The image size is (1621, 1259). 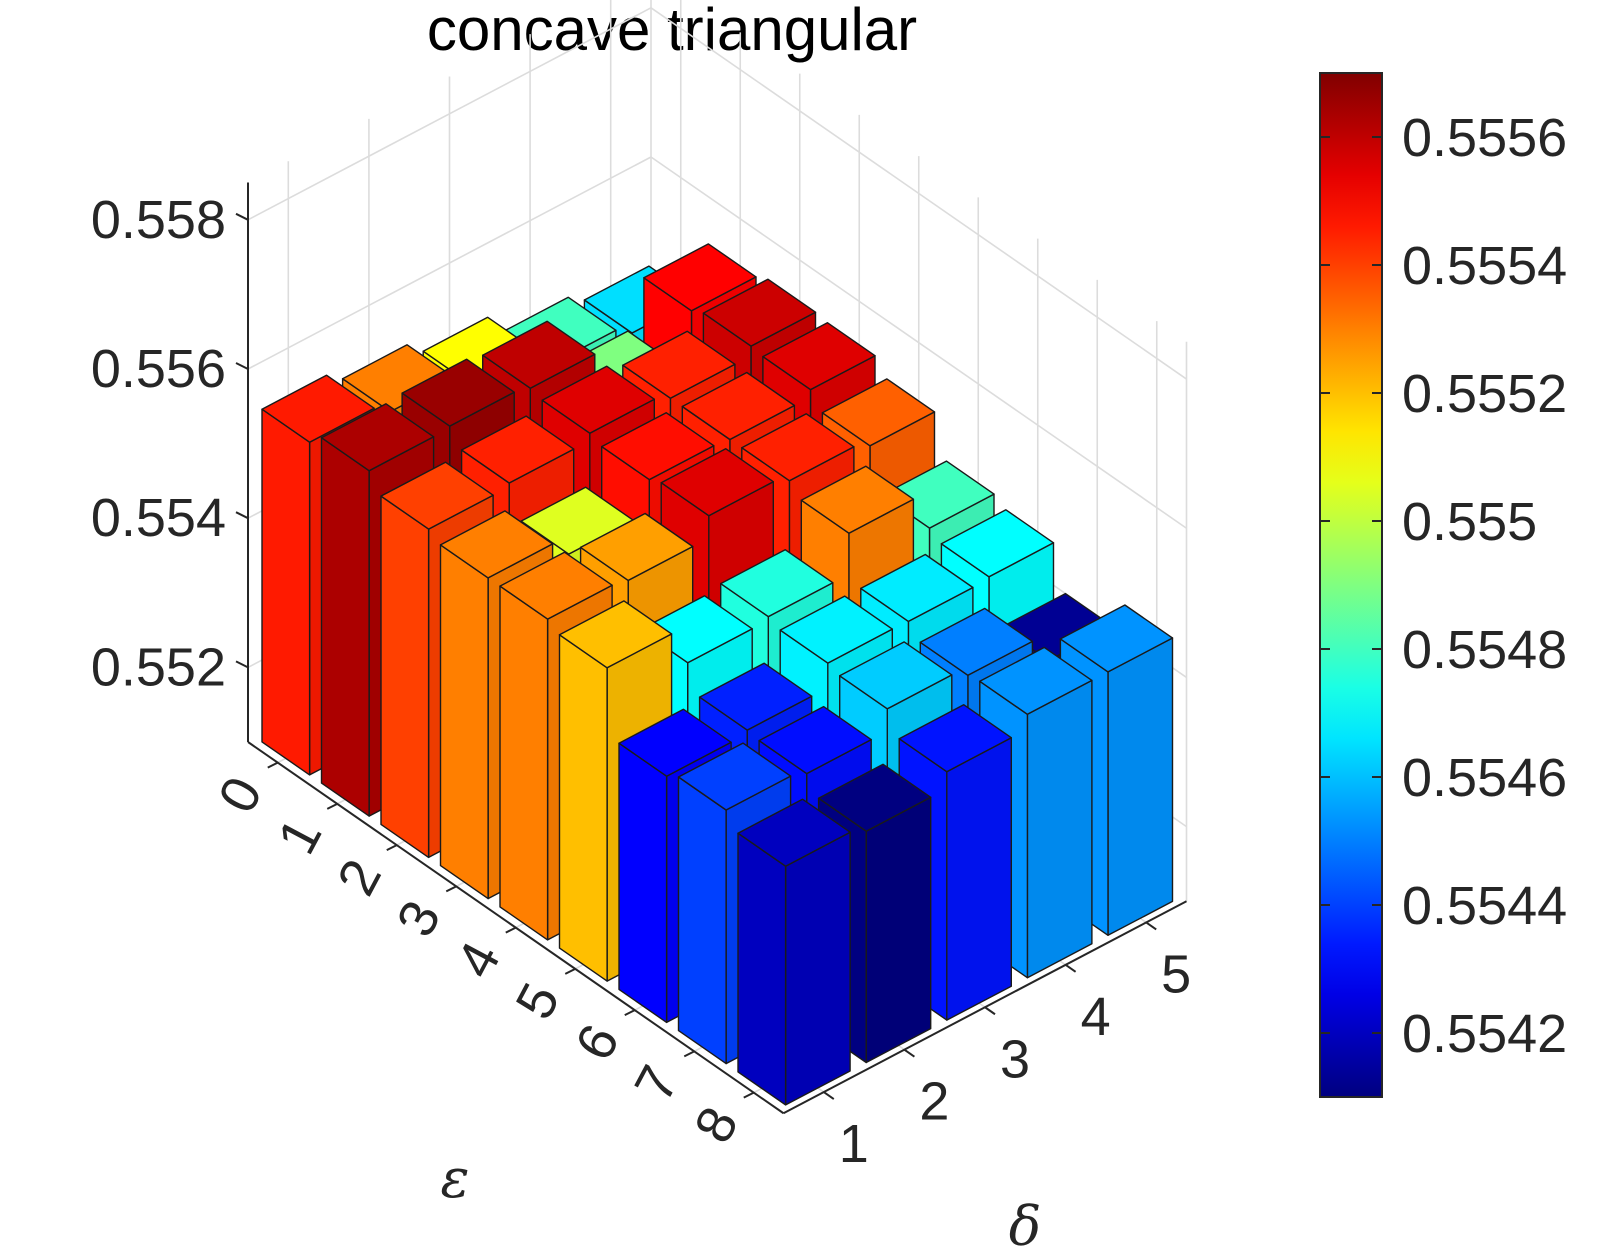 I want to click on colorbar-tick-label: 0.5552, so click(x=1484, y=394).